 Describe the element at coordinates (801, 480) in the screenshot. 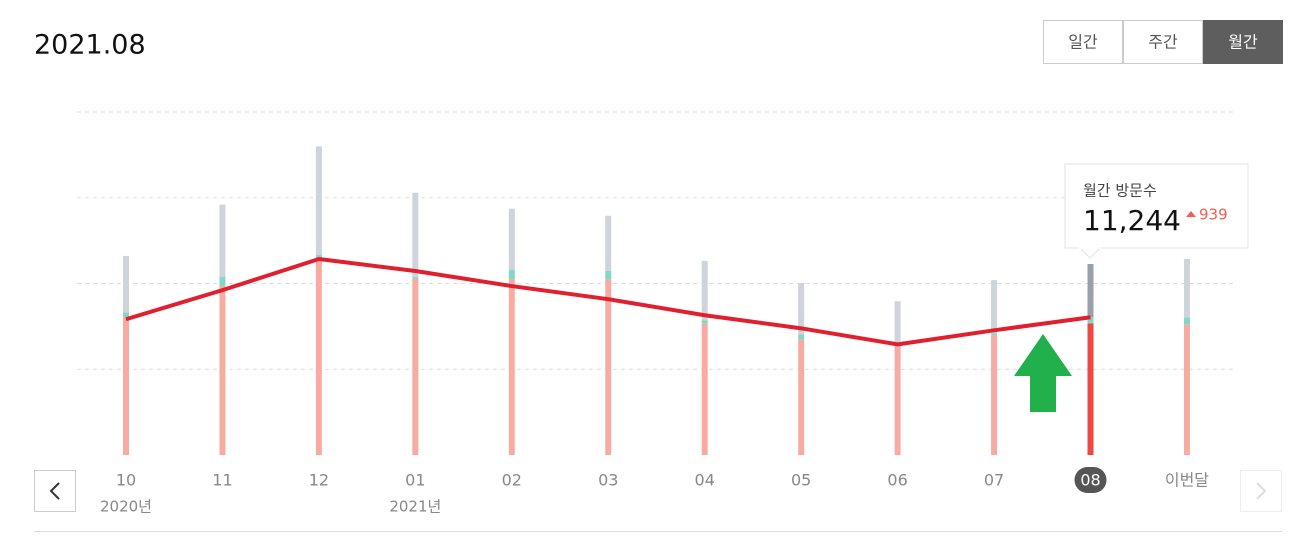

I see `x-tick-label: 05` at that location.